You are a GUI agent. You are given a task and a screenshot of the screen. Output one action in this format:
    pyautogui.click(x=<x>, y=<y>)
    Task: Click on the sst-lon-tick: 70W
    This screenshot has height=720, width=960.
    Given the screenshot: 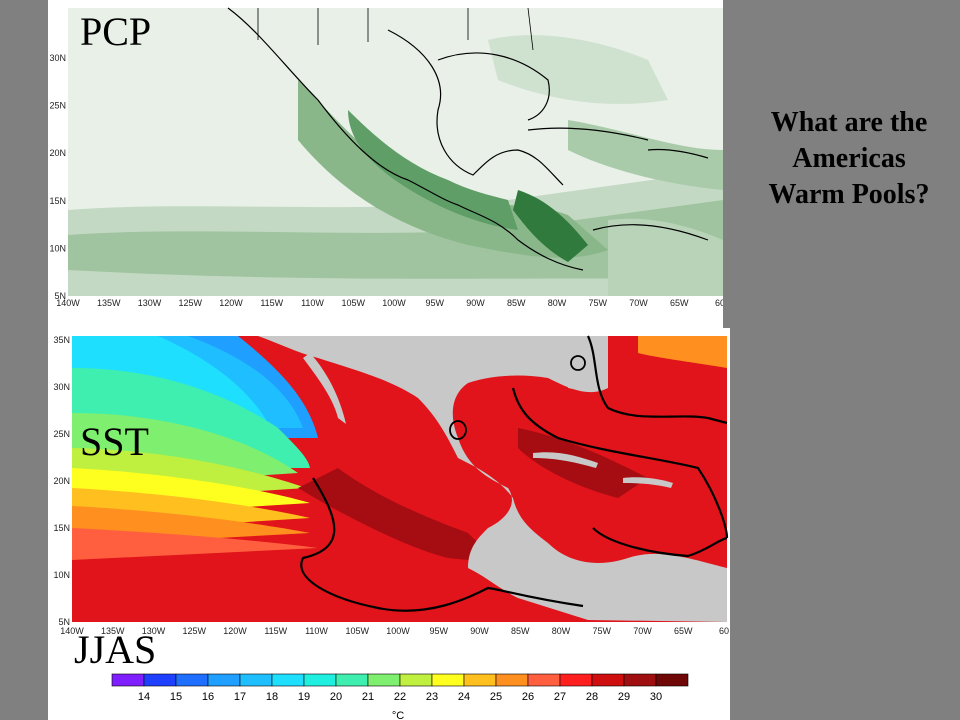 What is the action you would take?
    pyautogui.click(x=642, y=631)
    